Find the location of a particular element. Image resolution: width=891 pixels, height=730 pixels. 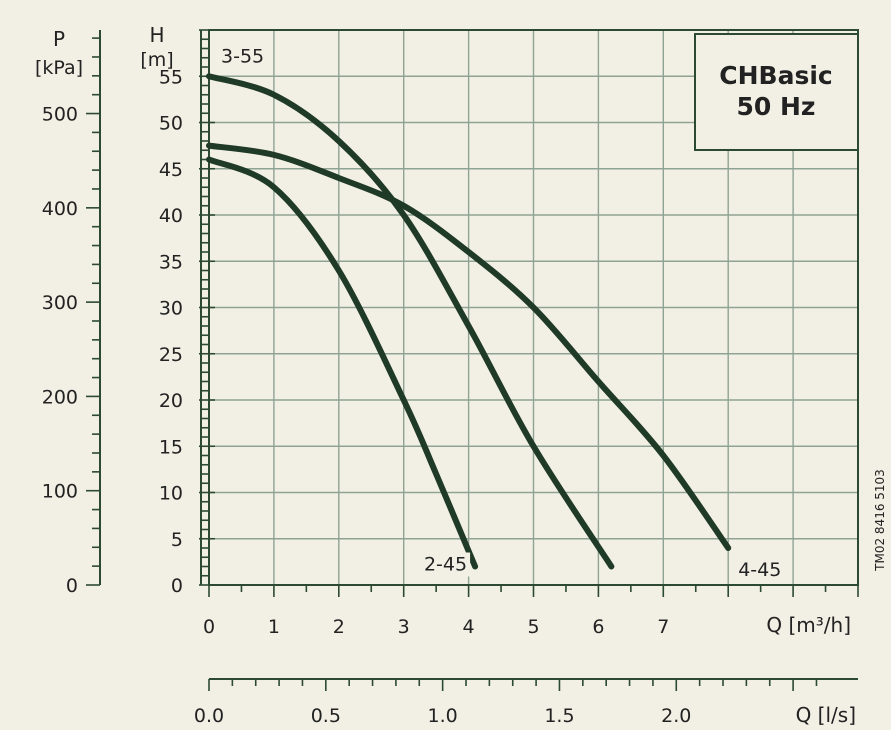

legend-box-line2: 50 Hz is located at coordinates (776, 106).